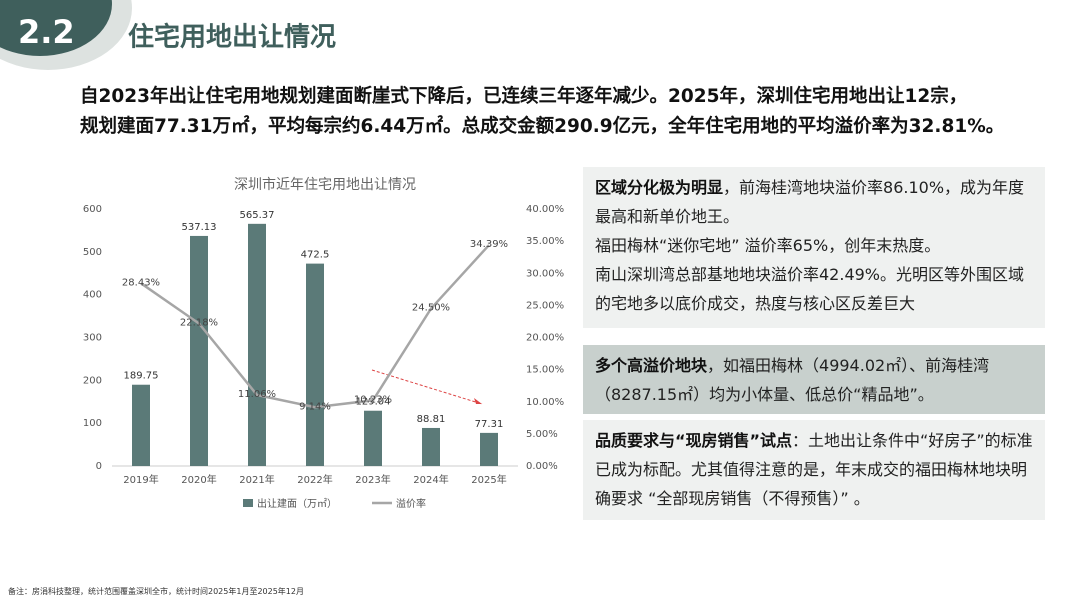 The image size is (1080, 608). What do you see at coordinates (431, 308) in the screenshot?
I see `line-value-label: 24.50%` at bounding box center [431, 308].